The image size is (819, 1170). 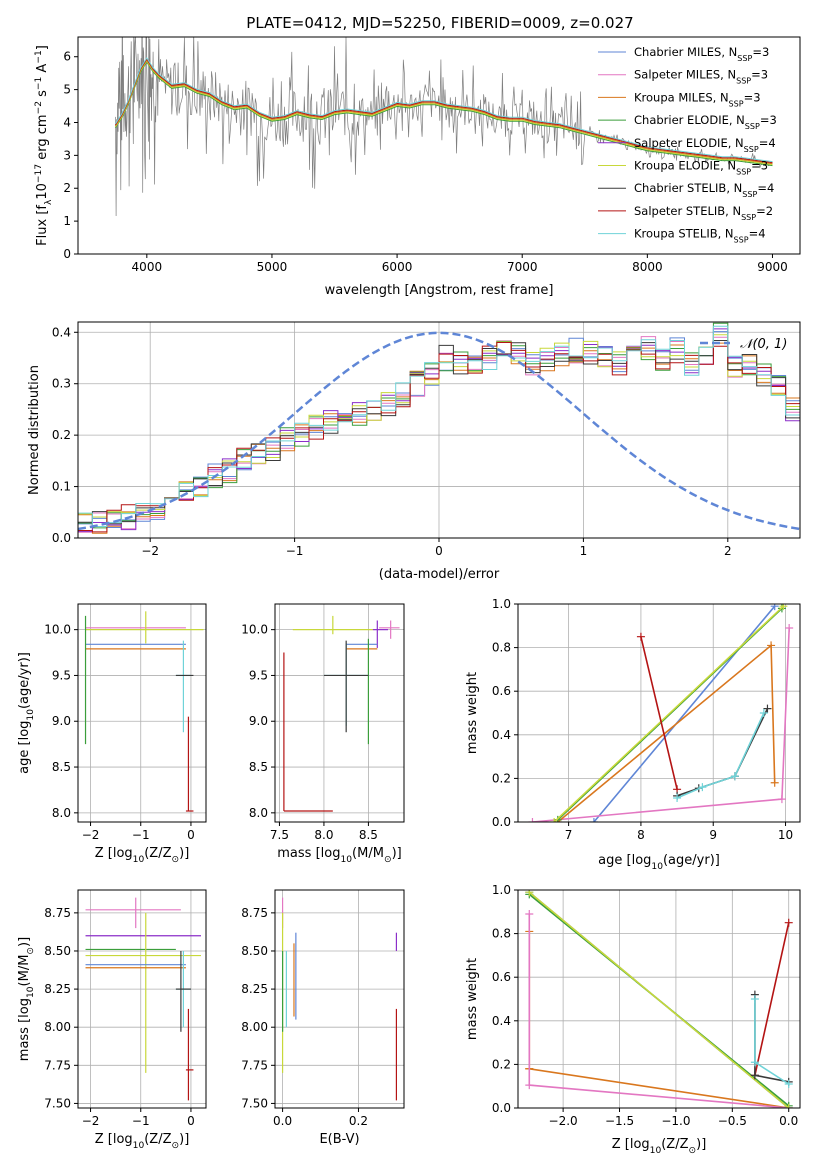 What do you see at coordinates (439, 290) in the screenshot?
I see `spectrum-xlabel: wavelength [Angstrom, rest frame]` at bounding box center [439, 290].